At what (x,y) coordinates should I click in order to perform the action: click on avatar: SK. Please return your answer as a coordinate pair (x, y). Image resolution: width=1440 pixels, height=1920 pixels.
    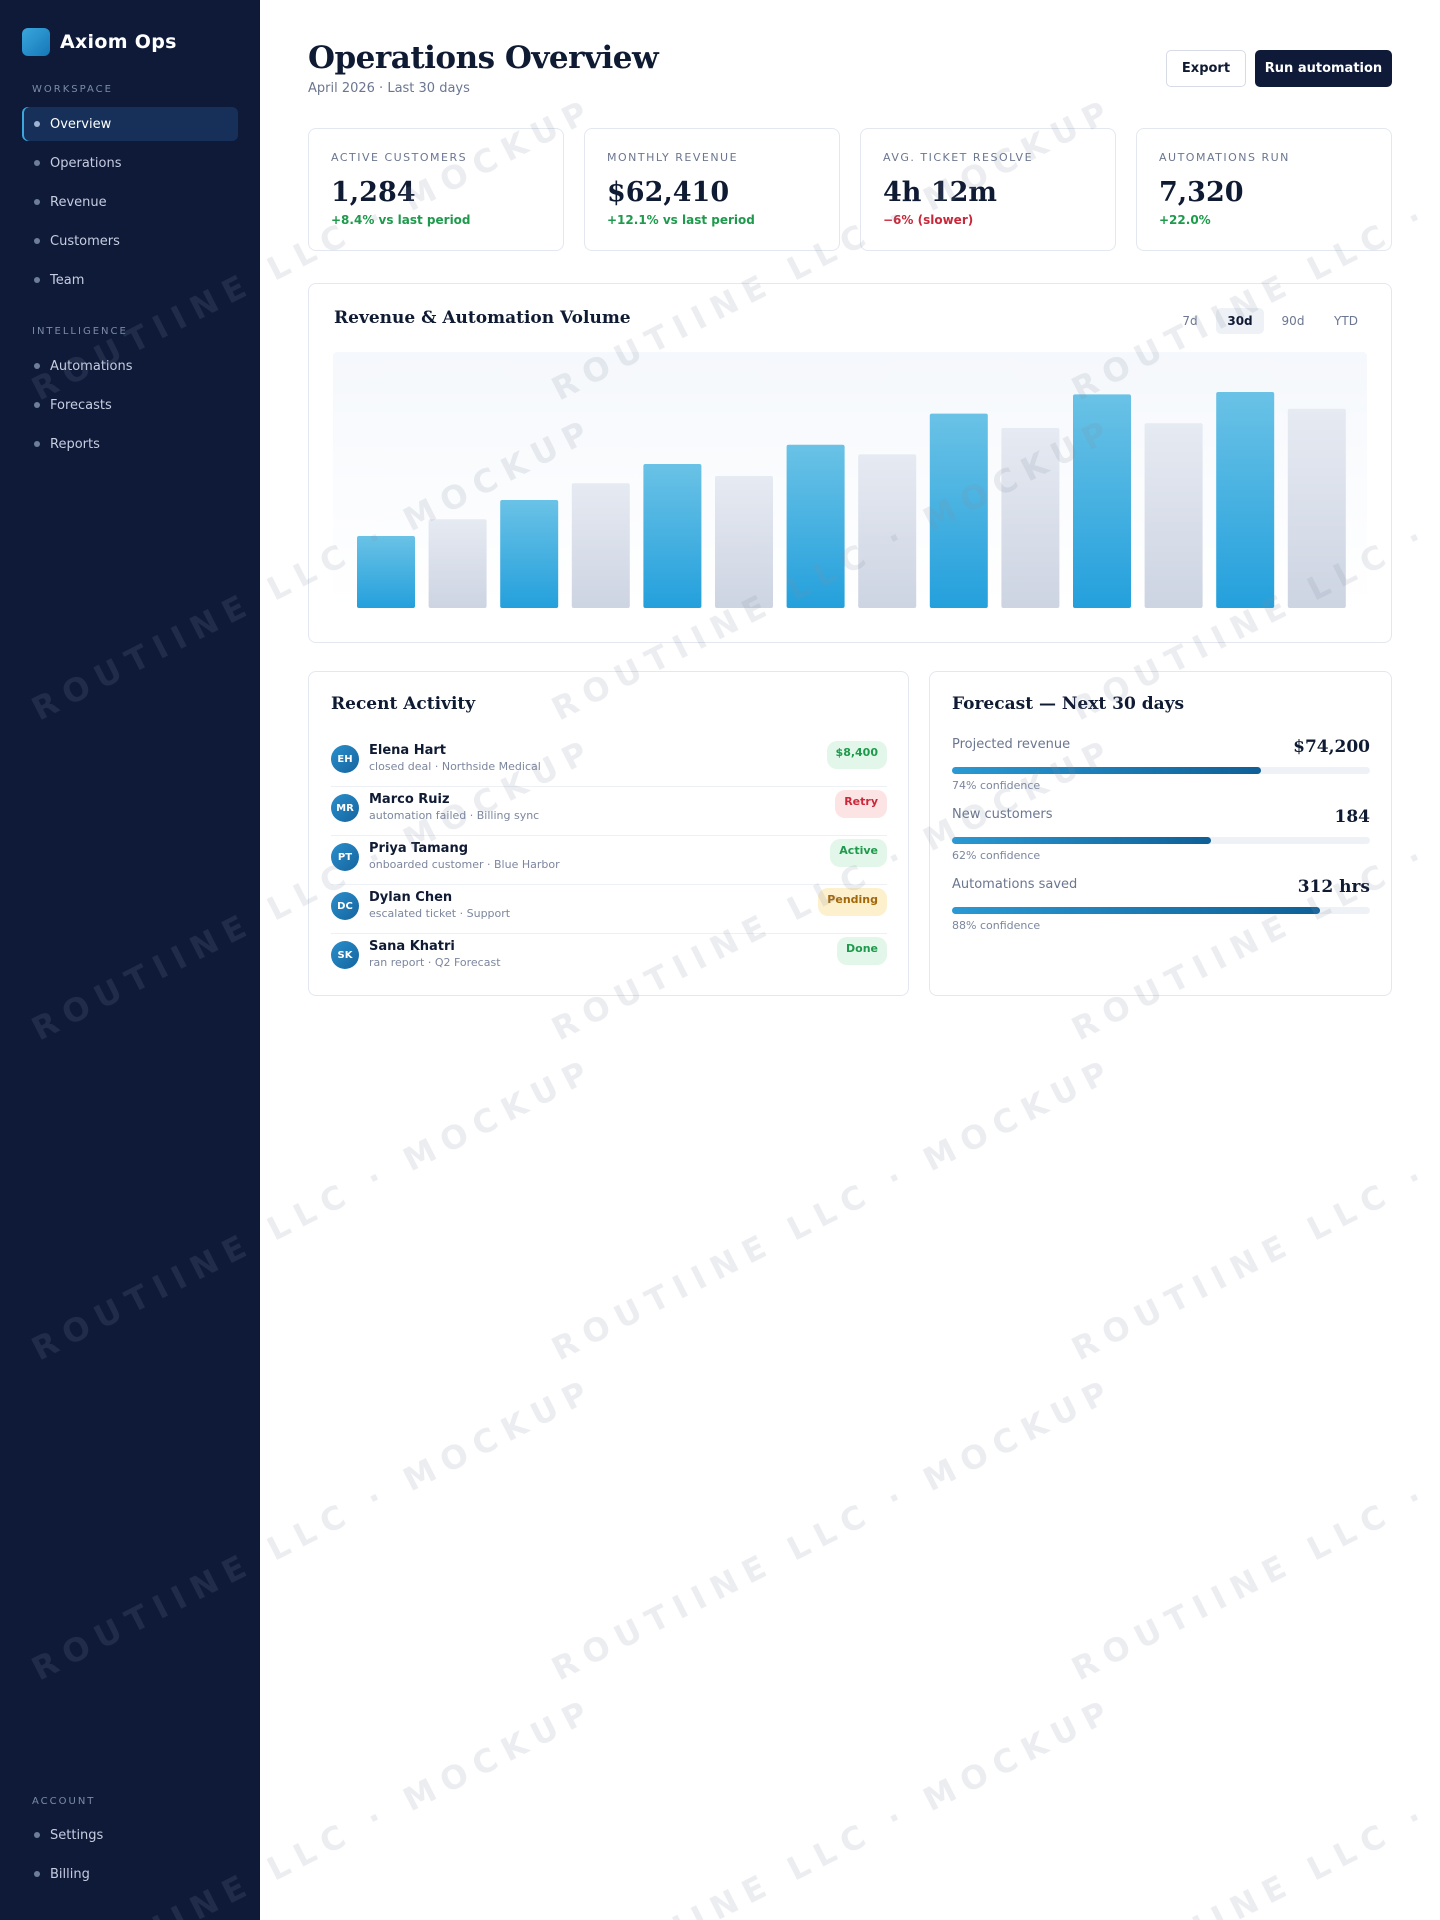
    Looking at the image, I should click on (345, 955).